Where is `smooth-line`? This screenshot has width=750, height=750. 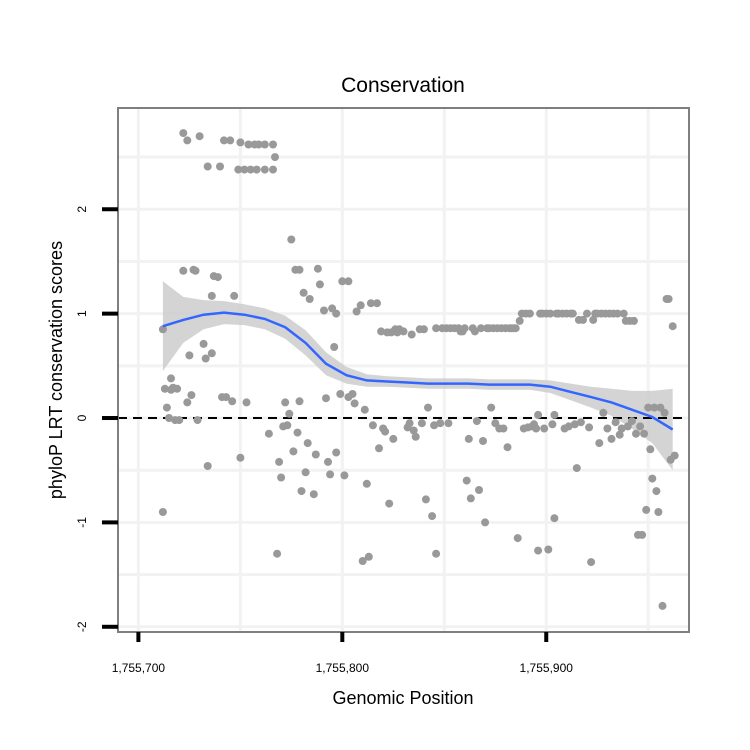
smooth-line is located at coordinates (418, 371).